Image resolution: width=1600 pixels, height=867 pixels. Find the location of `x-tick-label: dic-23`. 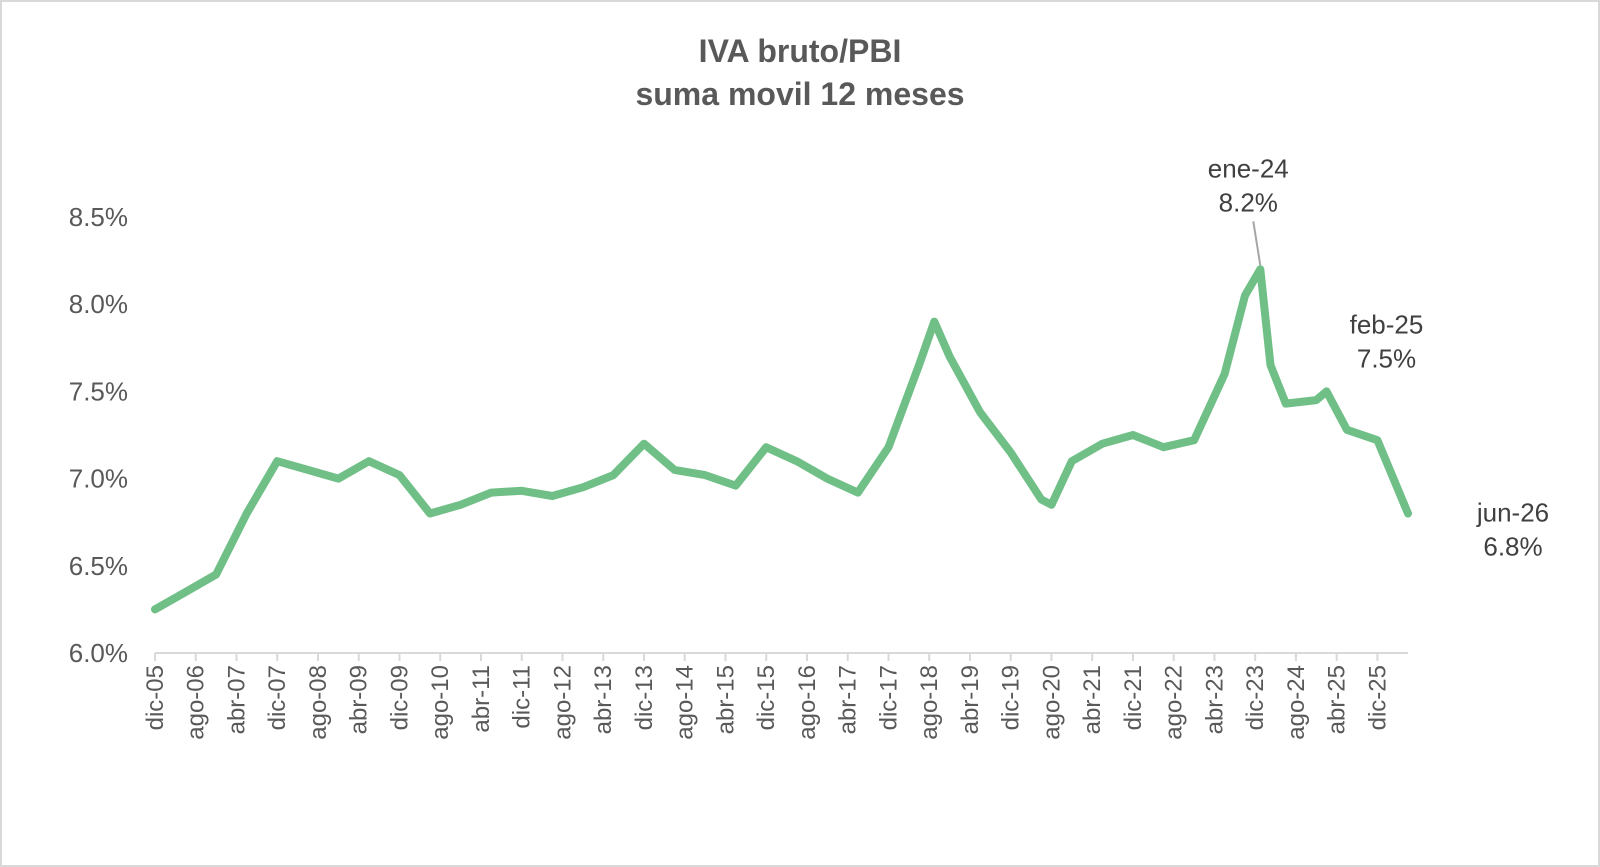

x-tick-label: dic-23 is located at coordinates (1255, 697).